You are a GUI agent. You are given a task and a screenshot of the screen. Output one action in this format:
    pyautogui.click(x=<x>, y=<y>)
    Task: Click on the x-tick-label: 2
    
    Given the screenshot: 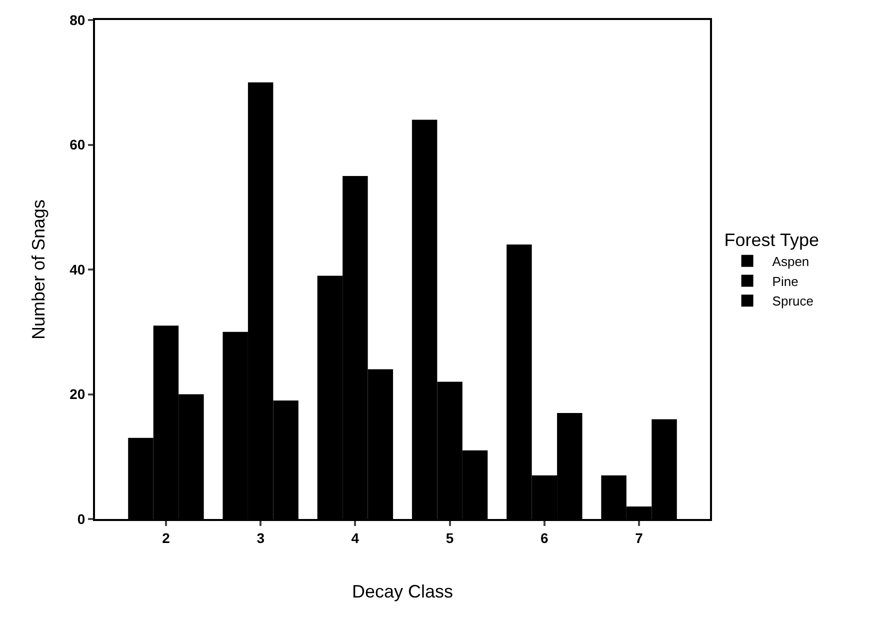 What is the action you would take?
    pyautogui.click(x=166, y=538)
    